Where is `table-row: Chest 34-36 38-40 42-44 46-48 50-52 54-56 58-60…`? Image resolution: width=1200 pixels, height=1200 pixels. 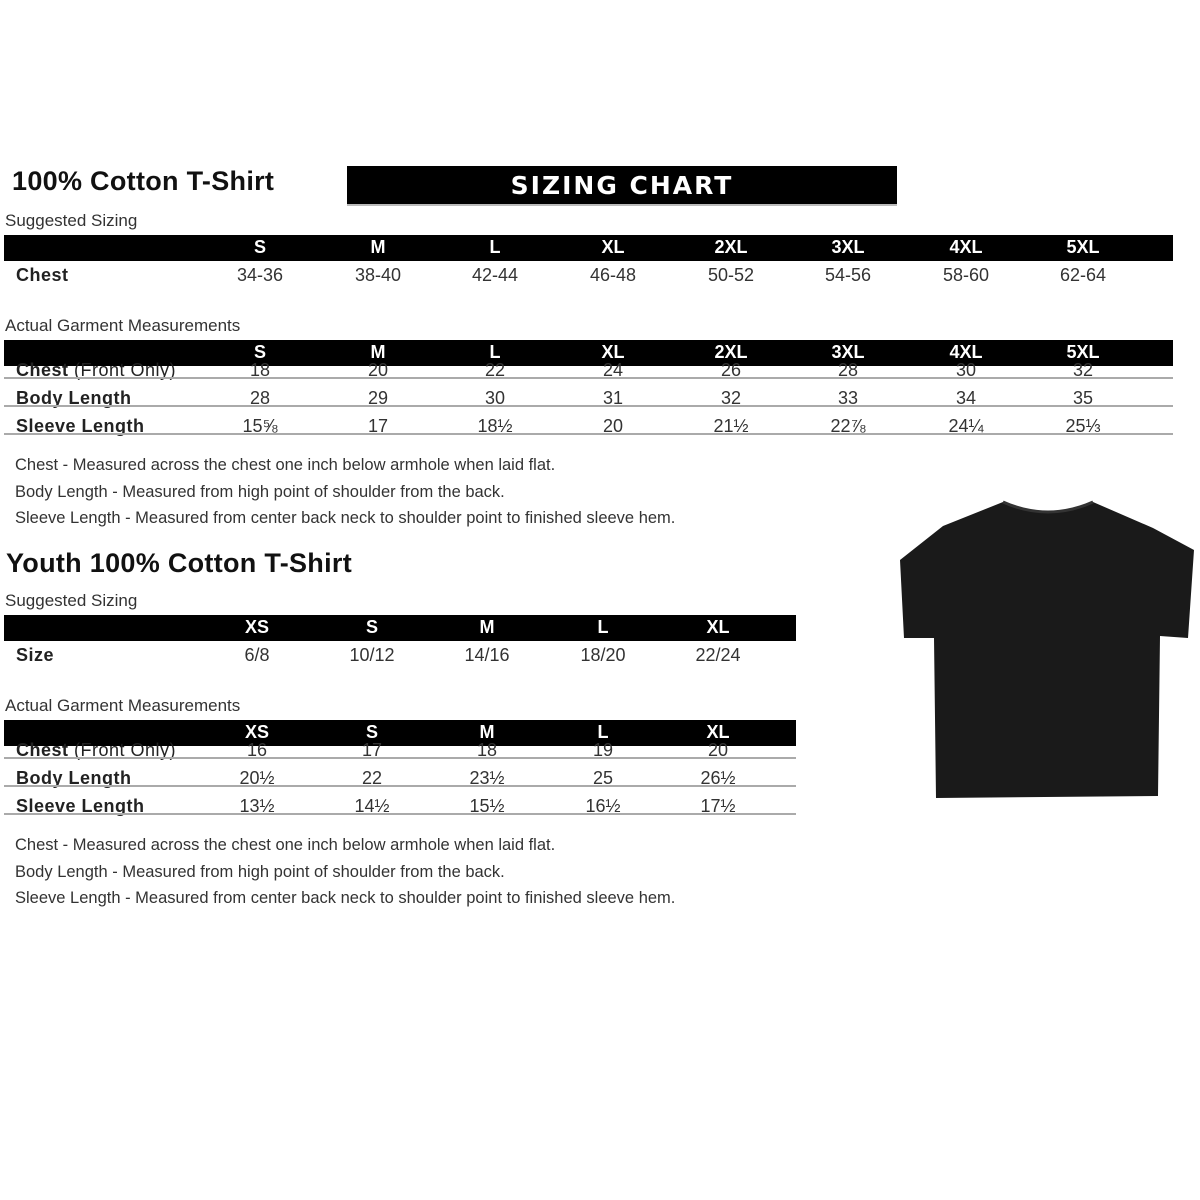
table-row: Chest 34-36 38-40 42-44 46-48 50-52 54-56 58-60… is located at coordinates (588, 279).